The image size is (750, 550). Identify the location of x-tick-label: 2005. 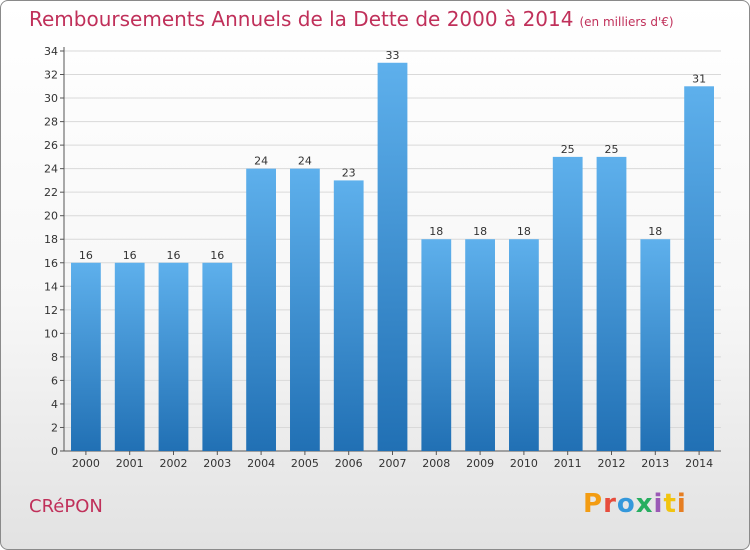
(305, 463).